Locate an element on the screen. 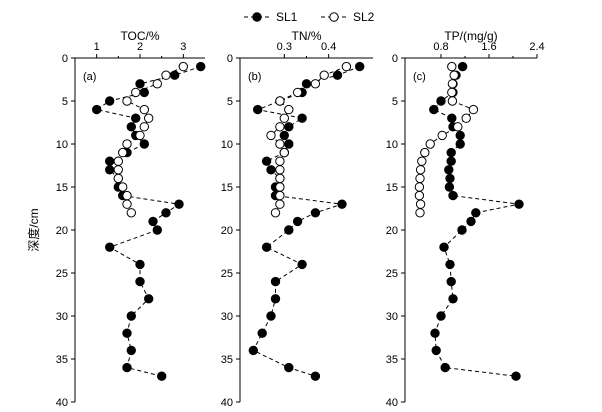 Image resolution: width=602 pixels, height=412 pixels. x-axis-title: TOC/% is located at coordinates (139, 36).